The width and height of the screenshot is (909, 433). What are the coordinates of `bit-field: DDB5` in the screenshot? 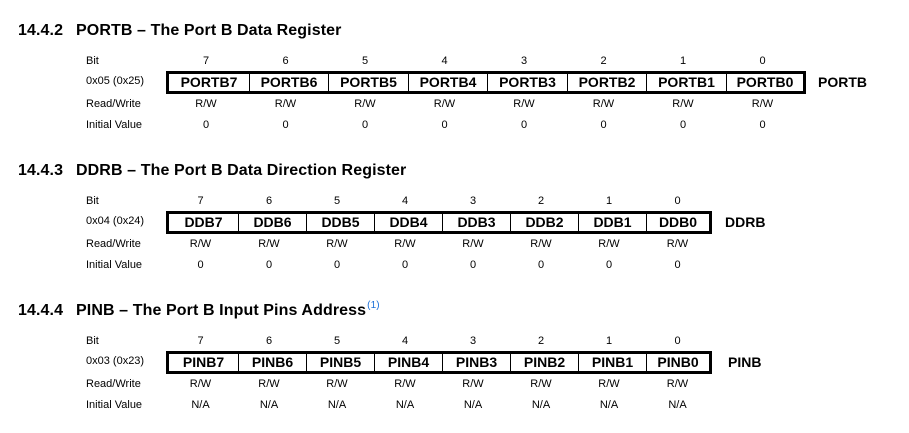 It's located at (340, 222).